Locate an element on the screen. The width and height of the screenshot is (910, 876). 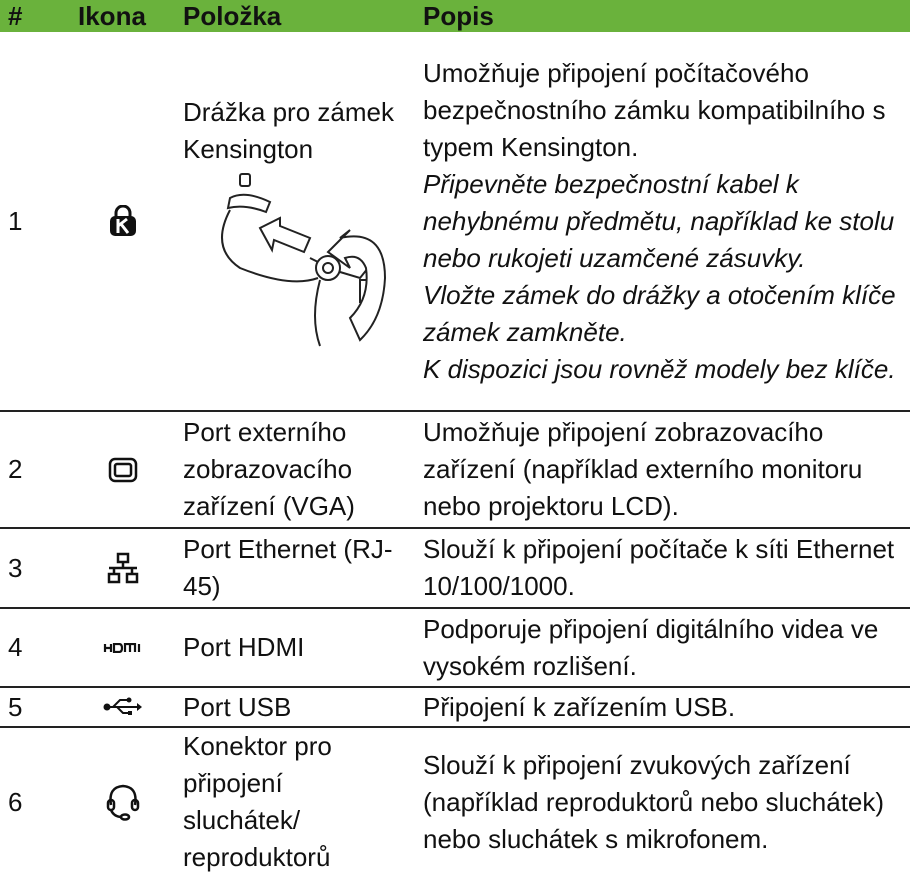
hdmi-icon is located at coordinates (121, 647).